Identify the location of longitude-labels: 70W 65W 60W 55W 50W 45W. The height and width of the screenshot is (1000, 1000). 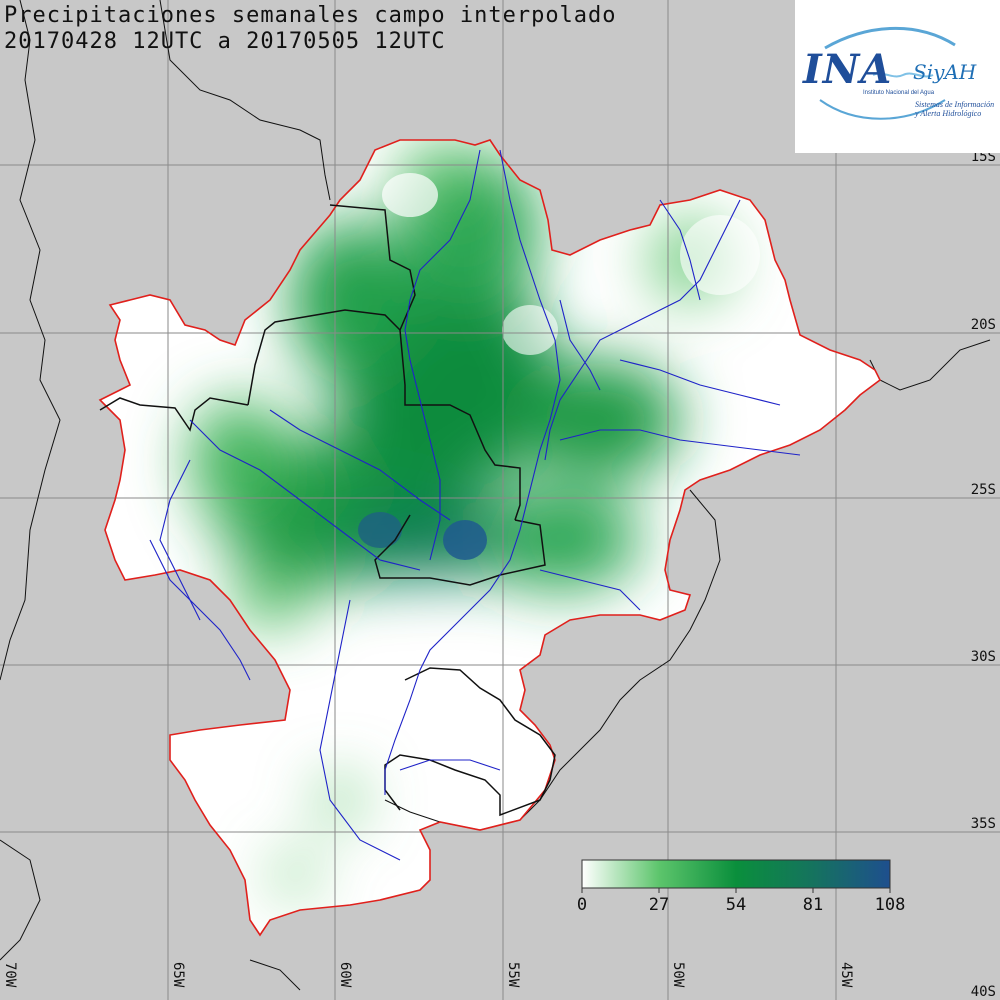
(428, 975).